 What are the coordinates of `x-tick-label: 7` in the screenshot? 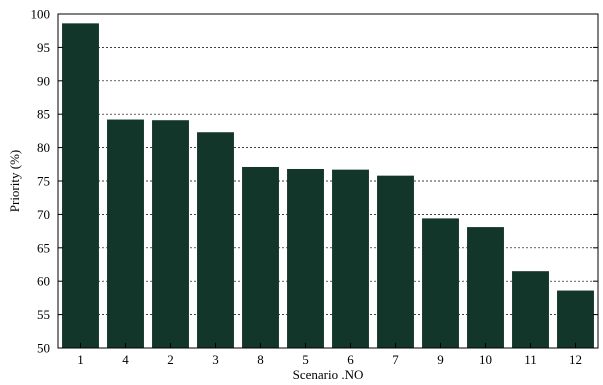 It's located at (395, 359).